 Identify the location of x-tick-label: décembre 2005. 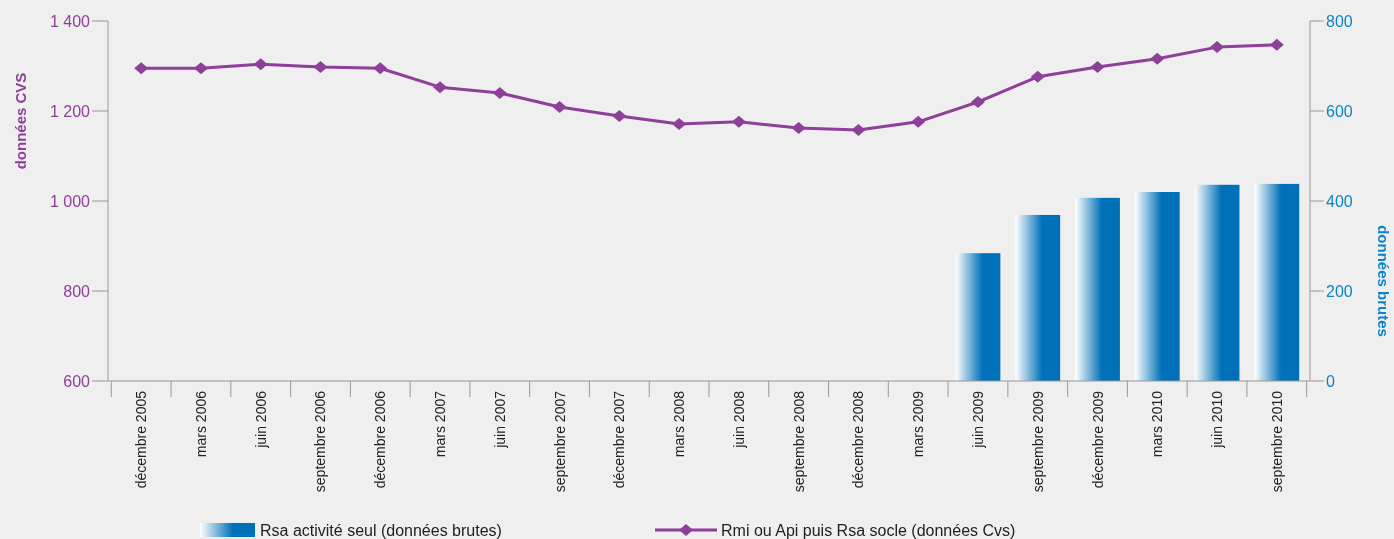
(141, 439).